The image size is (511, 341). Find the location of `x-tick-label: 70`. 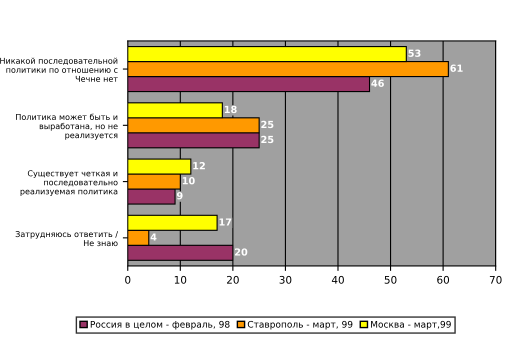

x-tick-label: 70 is located at coordinates (496, 280).